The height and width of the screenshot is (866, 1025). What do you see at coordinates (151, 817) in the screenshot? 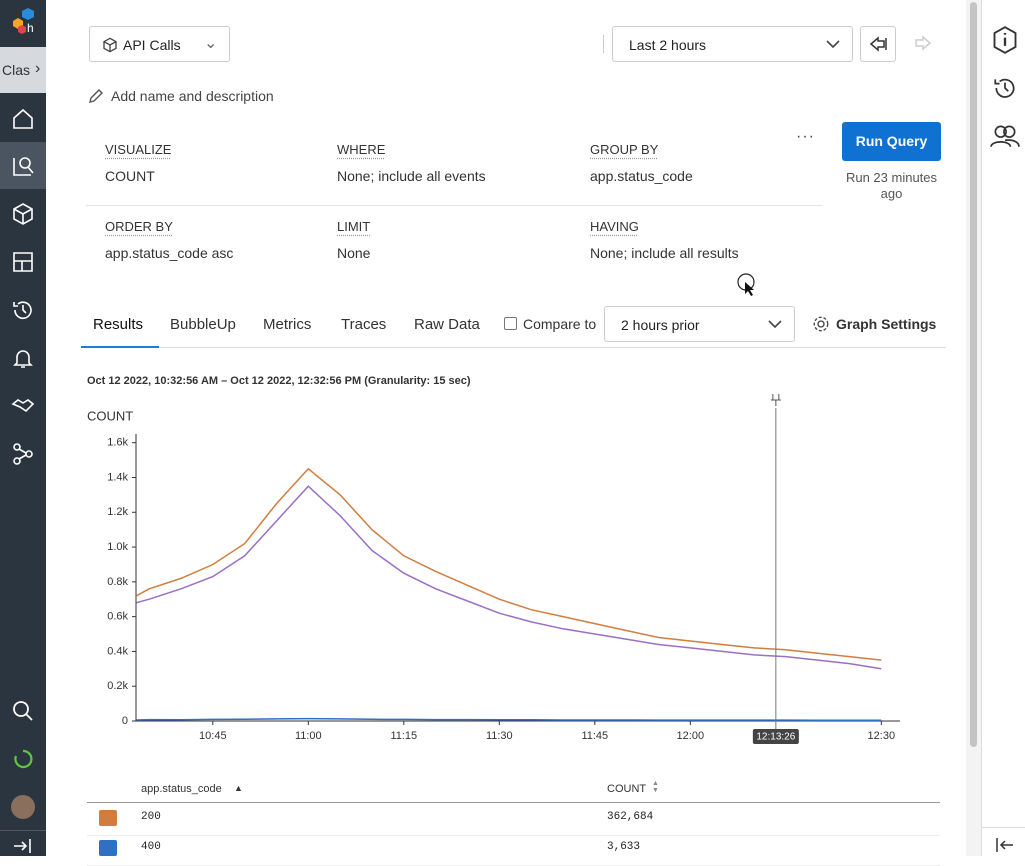
I see `row-label: 200` at bounding box center [151, 817].